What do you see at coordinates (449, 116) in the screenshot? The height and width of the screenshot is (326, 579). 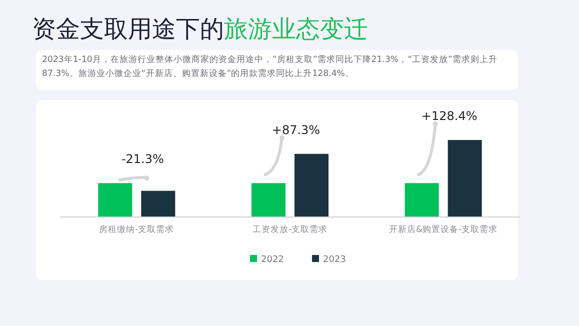 I see `text: +128.4%` at bounding box center [449, 116].